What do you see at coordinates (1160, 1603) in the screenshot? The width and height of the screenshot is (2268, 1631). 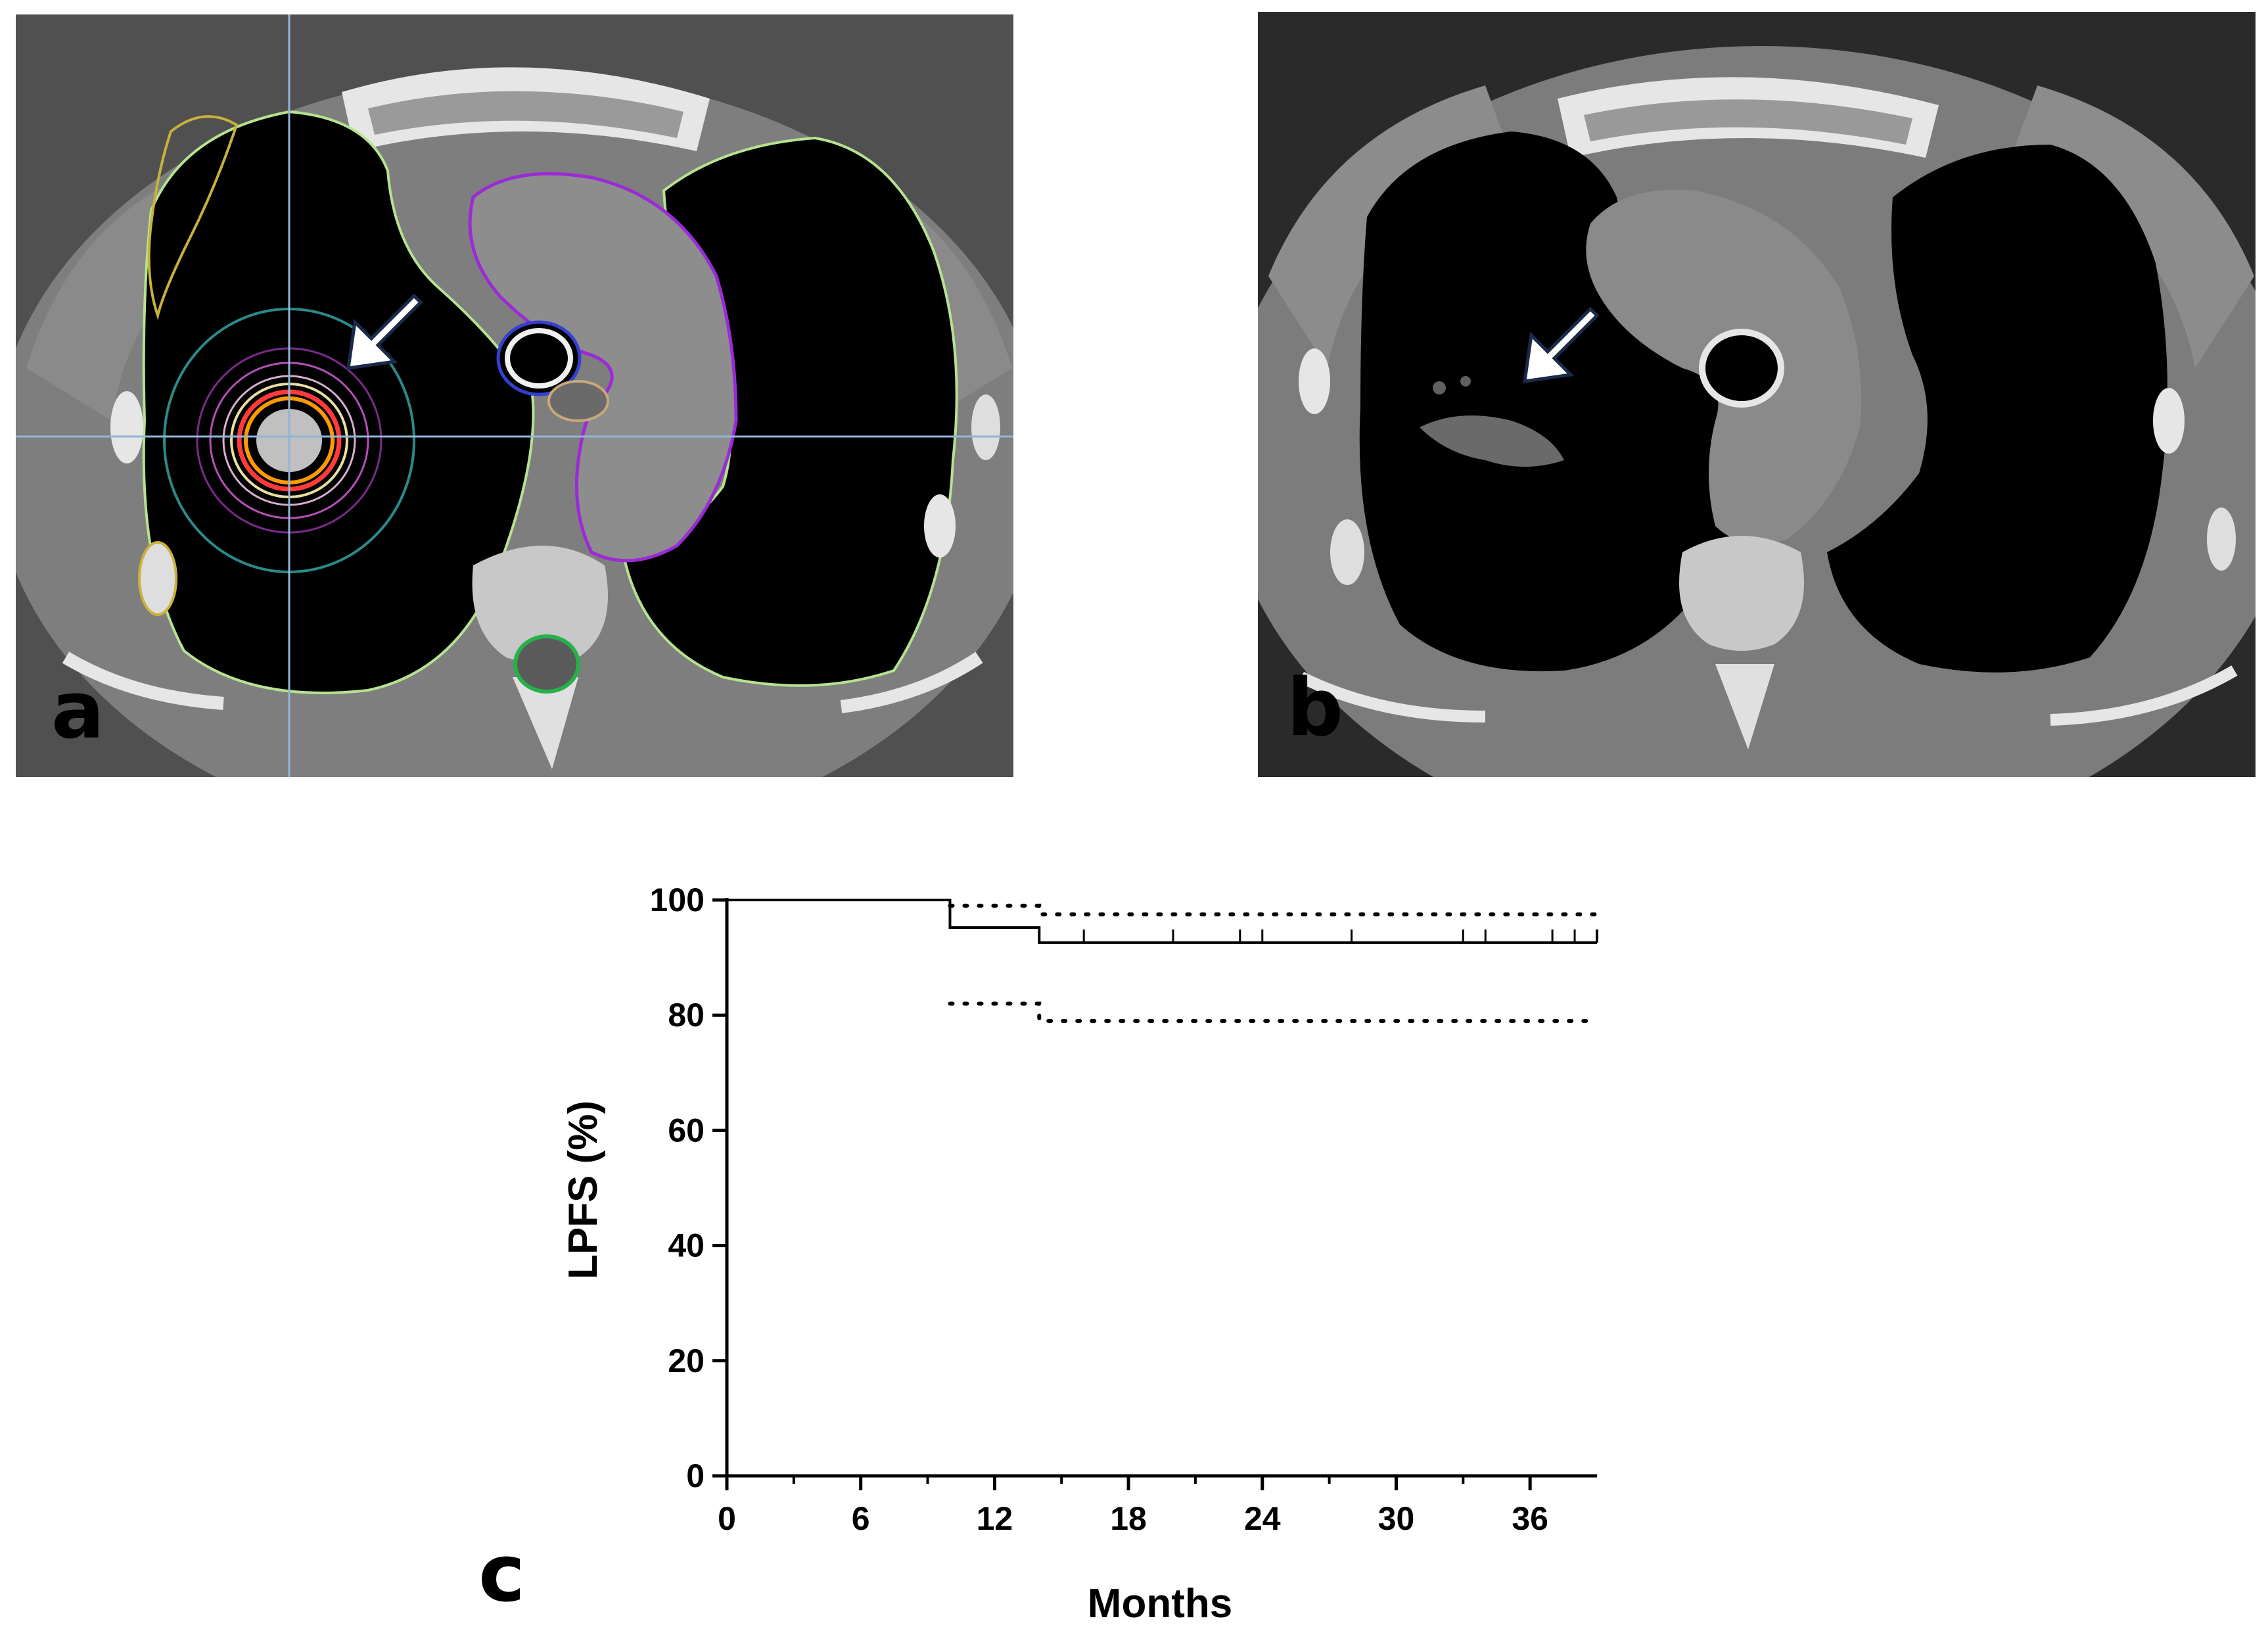 I see `x-axis-title: Months` at bounding box center [1160, 1603].